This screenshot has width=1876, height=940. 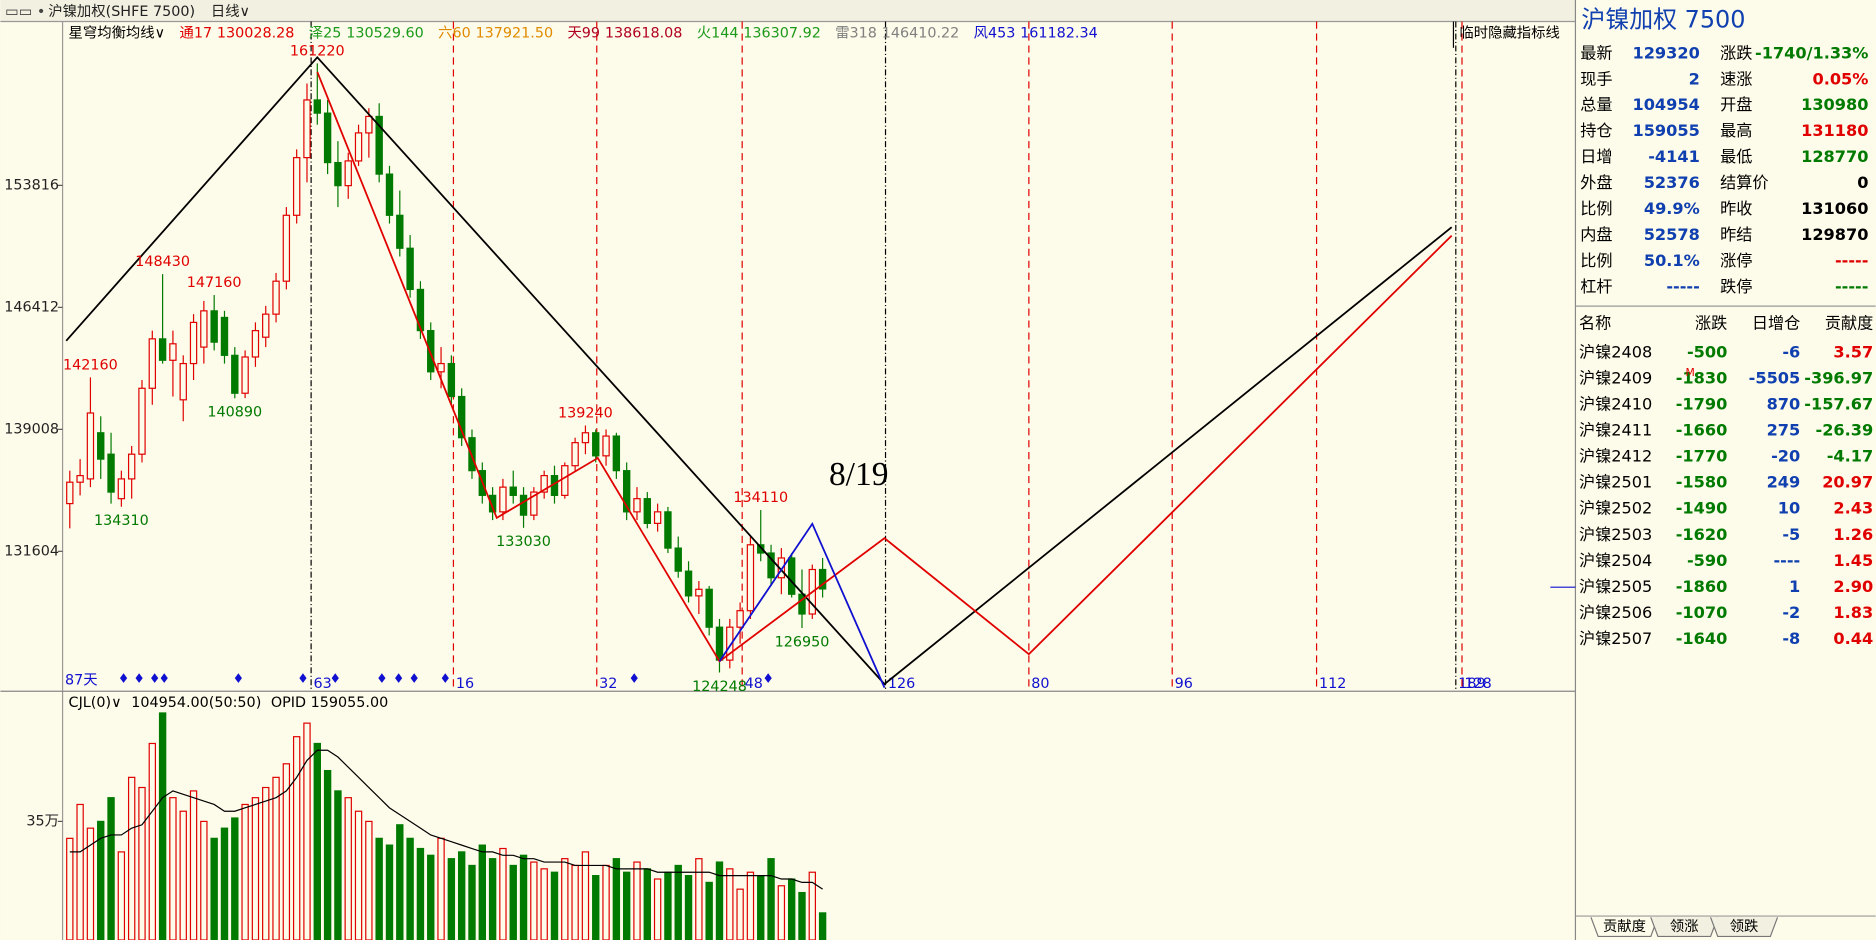 What do you see at coordinates (117, 32) in the screenshot?
I see `indicator-name: 星穹均衡均线∨` at bounding box center [117, 32].